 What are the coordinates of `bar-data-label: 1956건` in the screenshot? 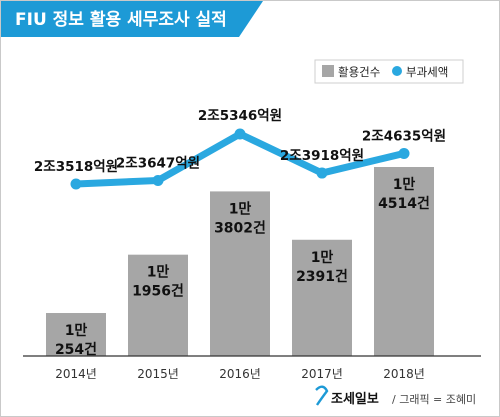 It's located at (158, 291).